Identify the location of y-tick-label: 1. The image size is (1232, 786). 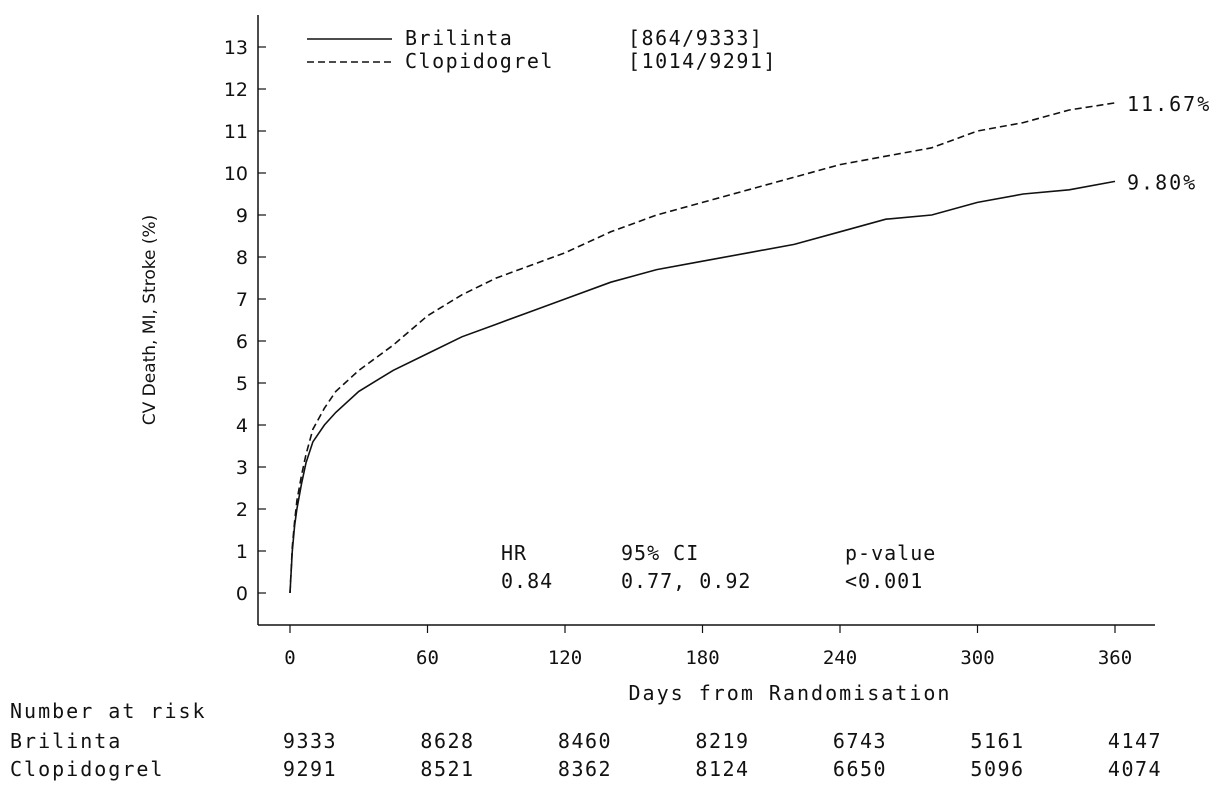
(242, 552).